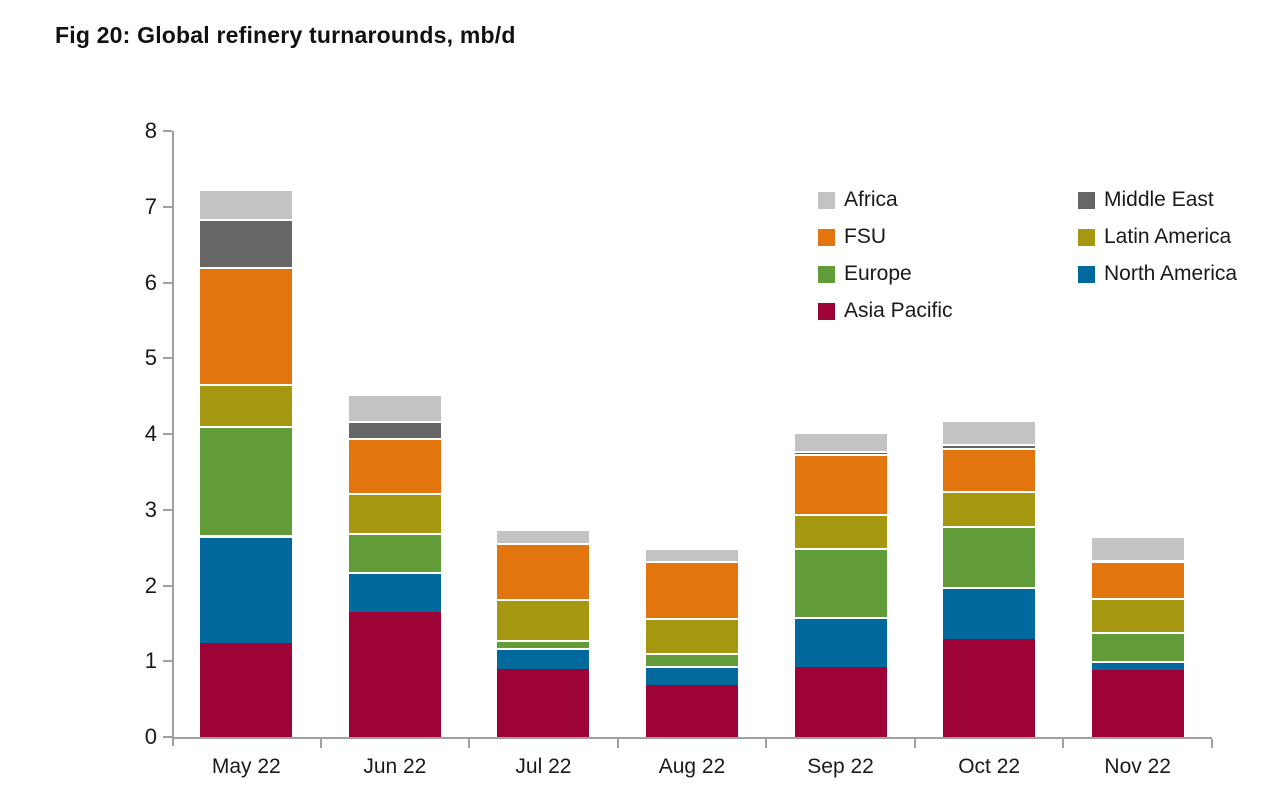  What do you see at coordinates (150, 661) in the screenshot?
I see `y-tick-label: 1` at bounding box center [150, 661].